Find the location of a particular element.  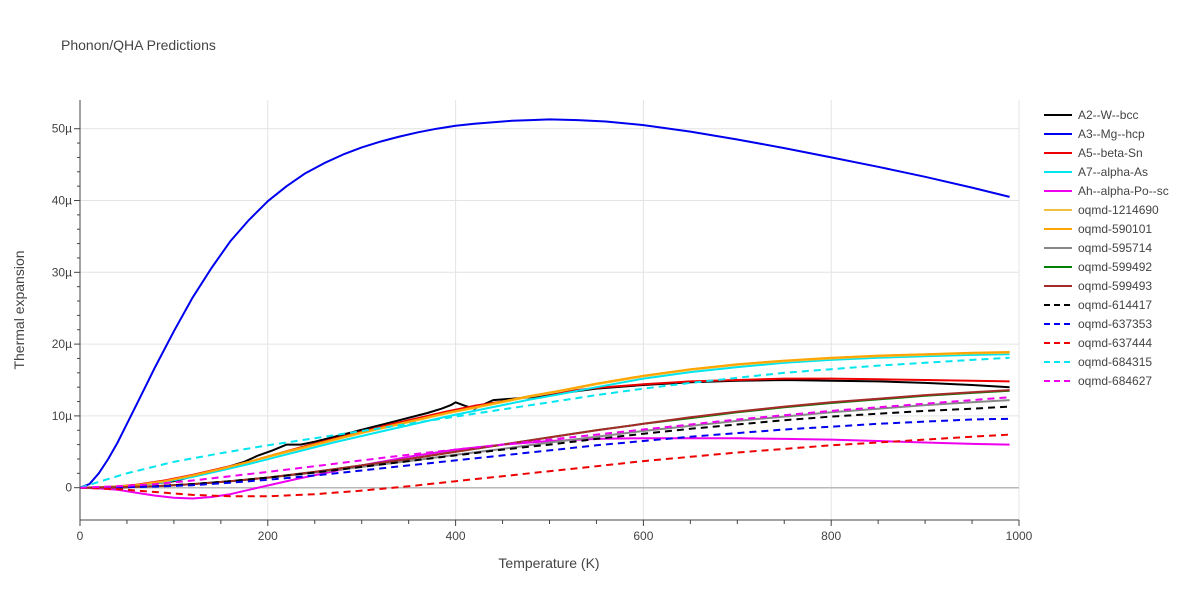

legend-label: oqmd-595714 is located at coordinates (1115, 248).